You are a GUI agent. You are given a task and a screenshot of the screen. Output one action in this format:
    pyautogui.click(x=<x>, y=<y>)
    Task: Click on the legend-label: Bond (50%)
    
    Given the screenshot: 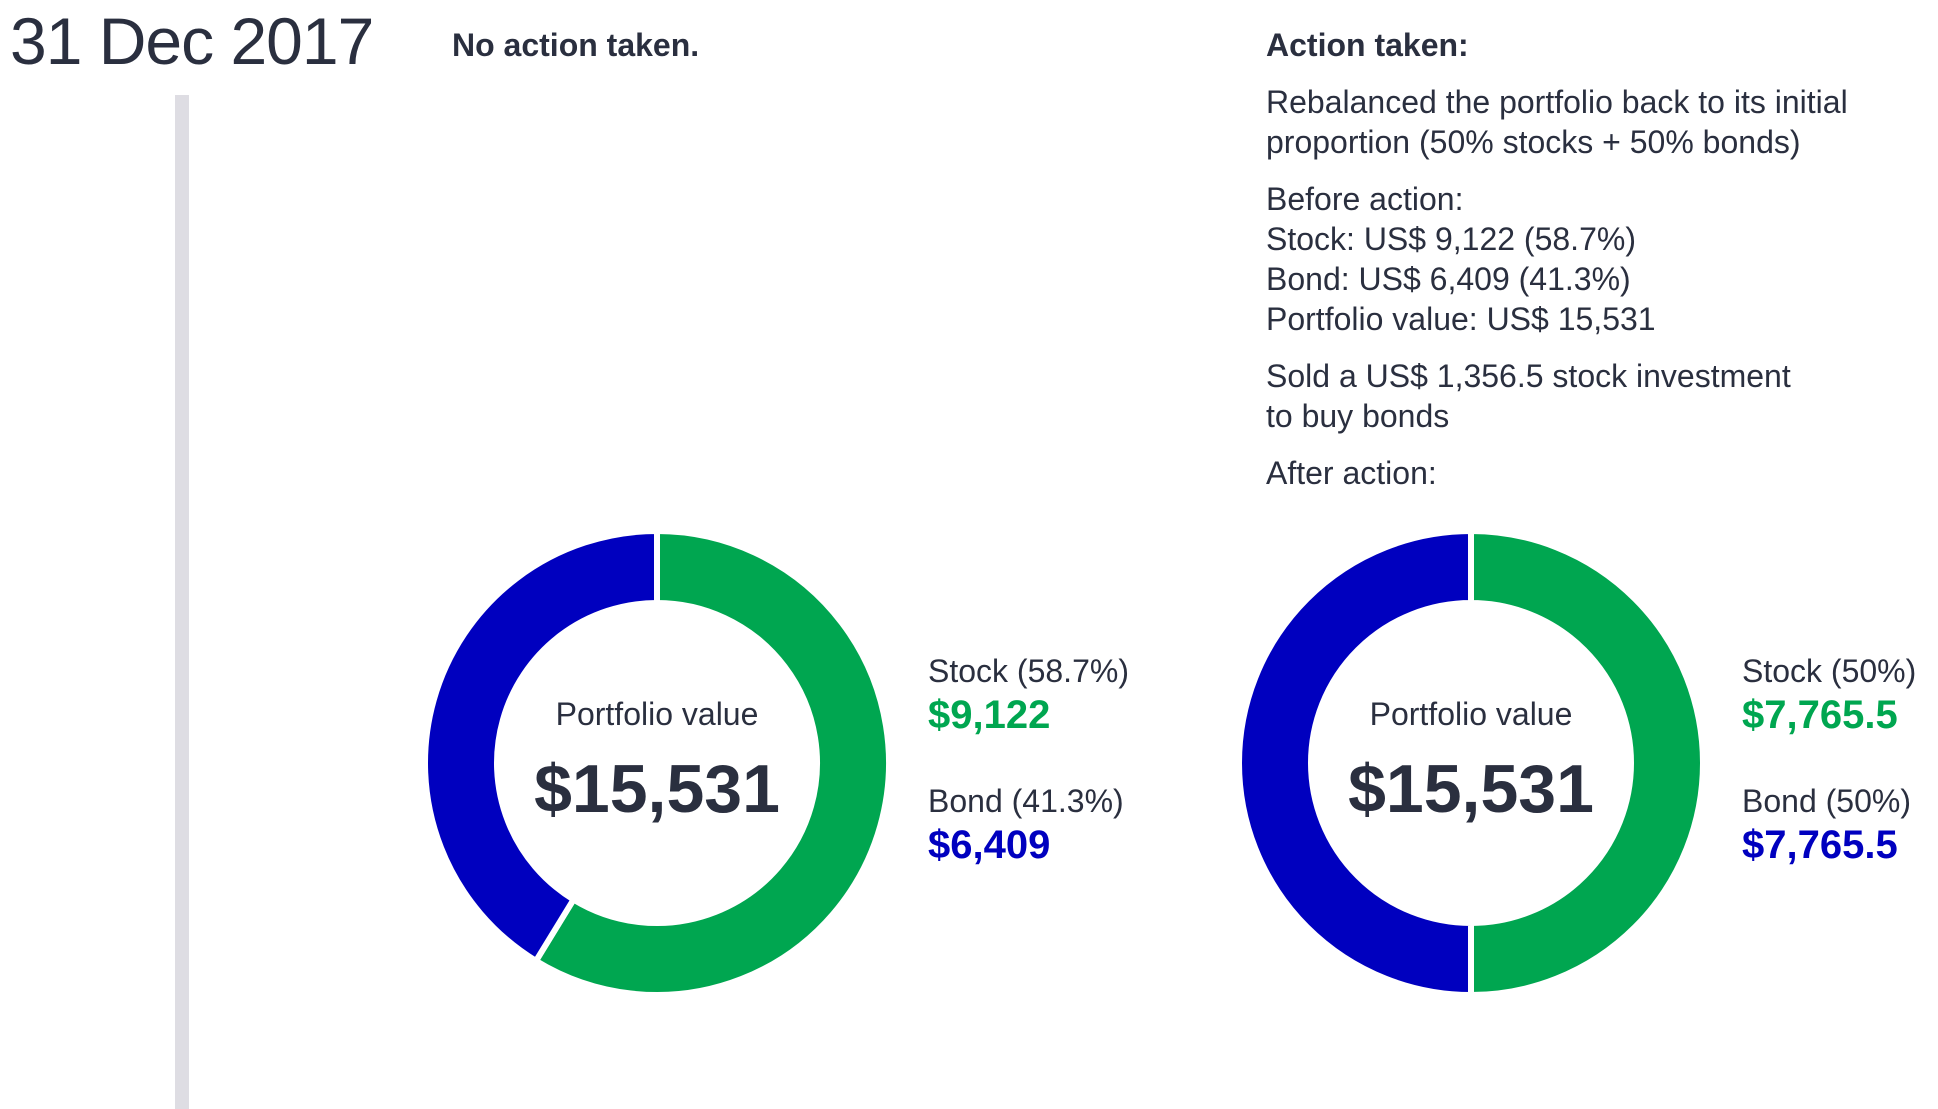 What is the action you would take?
    pyautogui.click(x=1826, y=801)
    